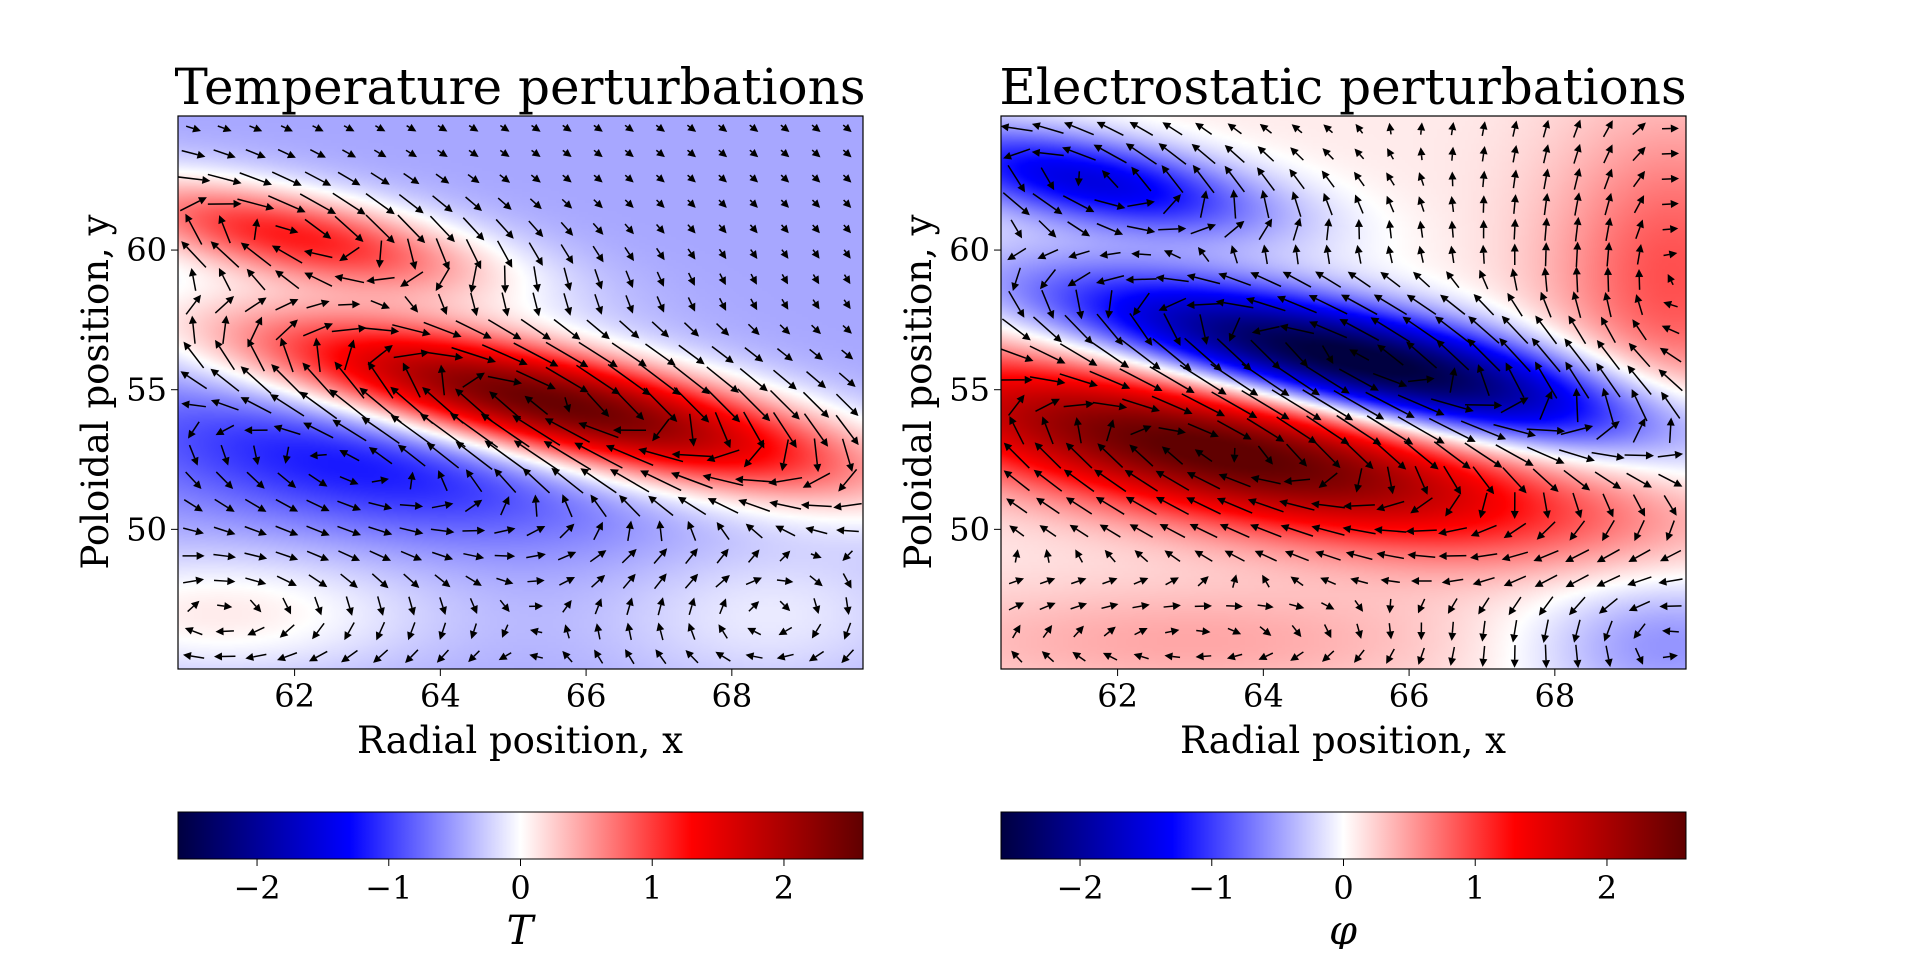 The image size is (1920, 954). I want to click on colorbar-label: T, so click(522, 928).